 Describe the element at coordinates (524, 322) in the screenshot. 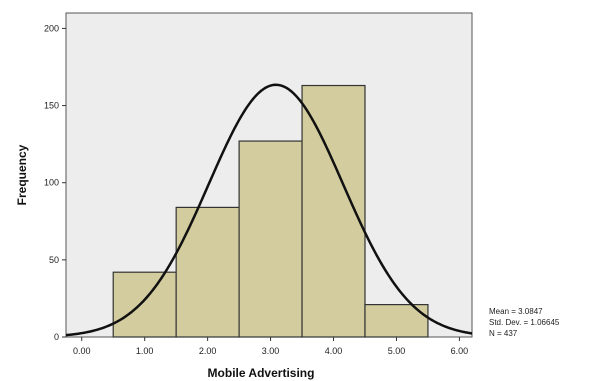

I see `std-dev-label: Std. Dev. = 1.06645` at that location.